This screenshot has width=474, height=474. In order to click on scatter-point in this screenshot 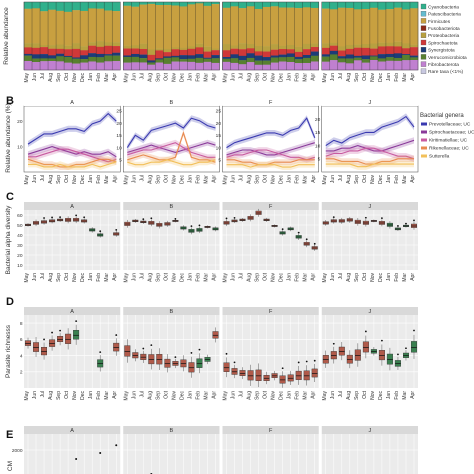, I will do `click(116, 445)`.